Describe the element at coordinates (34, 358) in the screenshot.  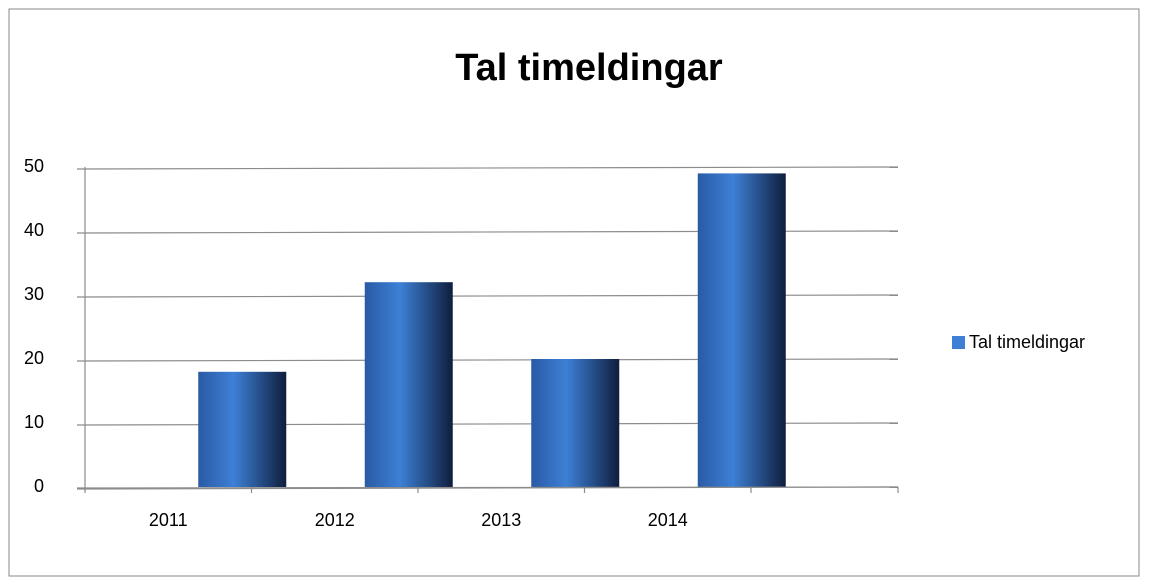
I see `y-tick-label: 20` at that location.